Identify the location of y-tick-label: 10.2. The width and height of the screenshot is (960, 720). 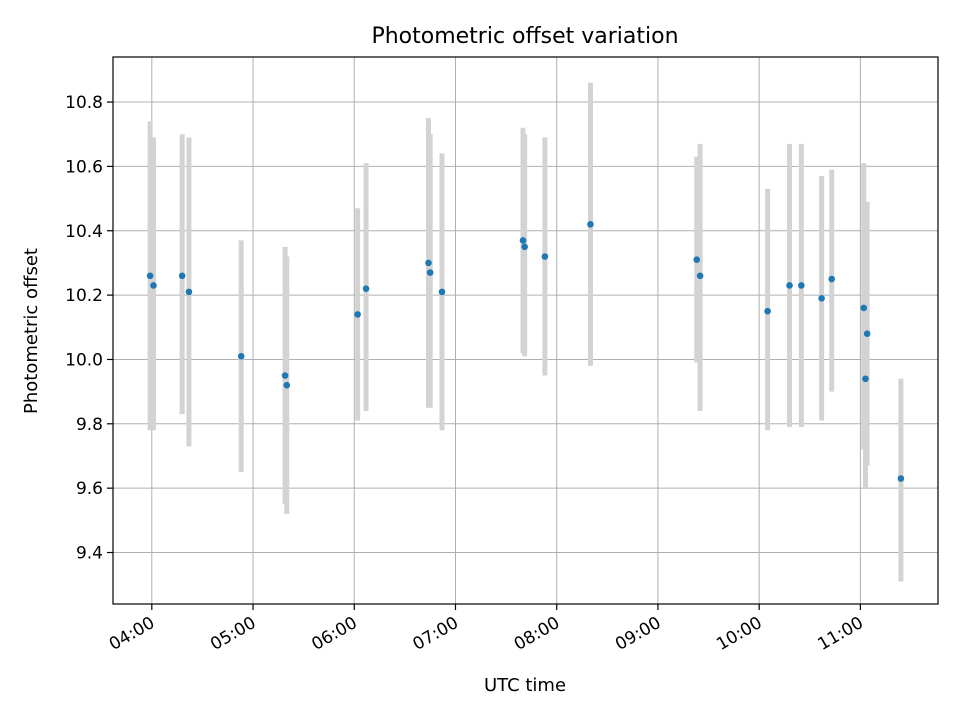
(84, 296).